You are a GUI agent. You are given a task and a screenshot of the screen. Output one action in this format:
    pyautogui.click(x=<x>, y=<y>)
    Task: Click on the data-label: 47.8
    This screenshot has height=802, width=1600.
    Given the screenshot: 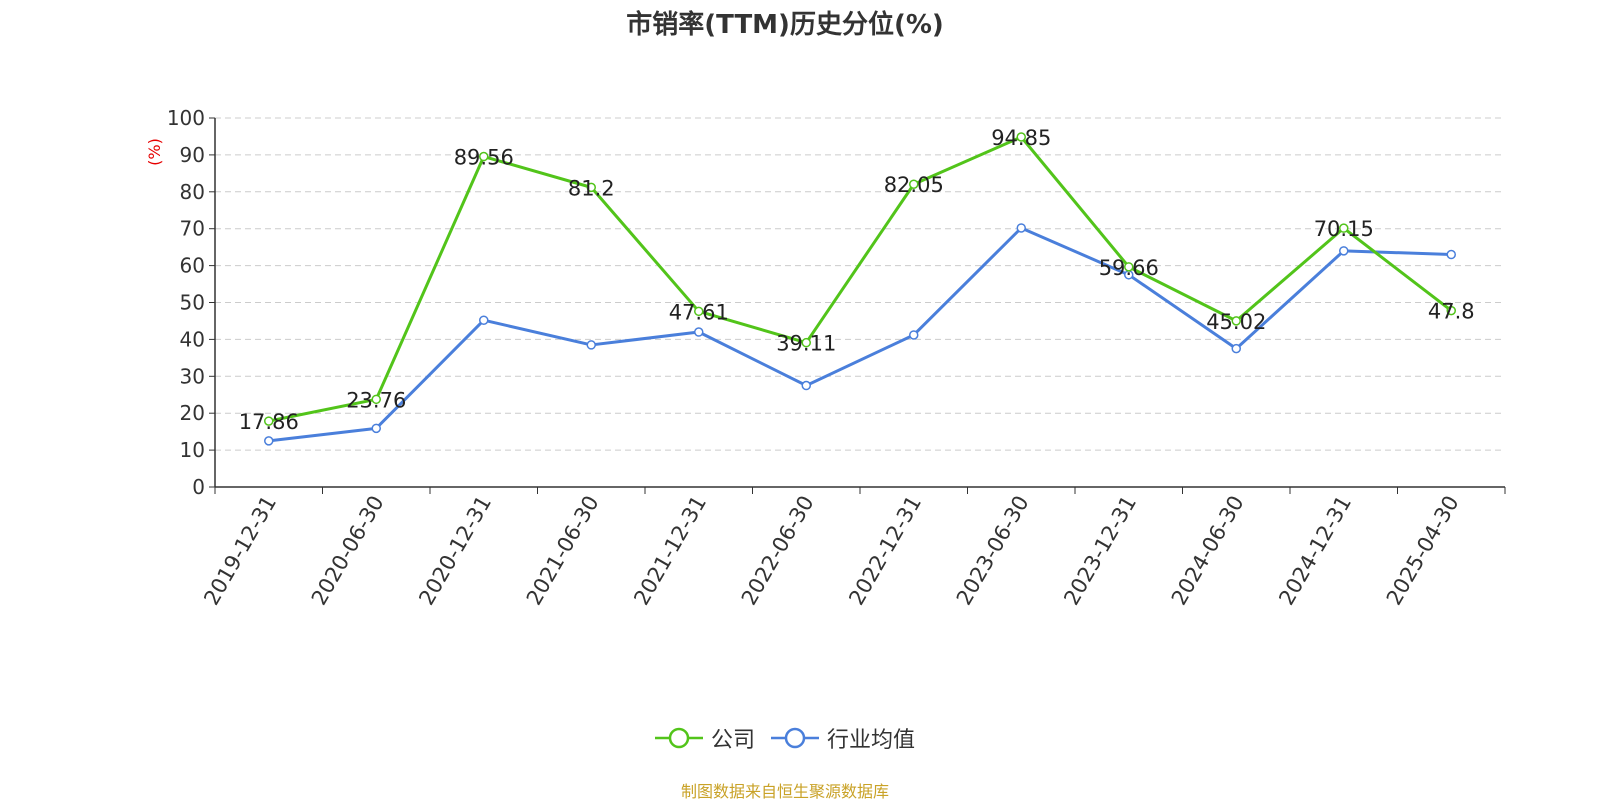 What is the action you would take?
    pyautogui.click(x=1451, y=312)
    